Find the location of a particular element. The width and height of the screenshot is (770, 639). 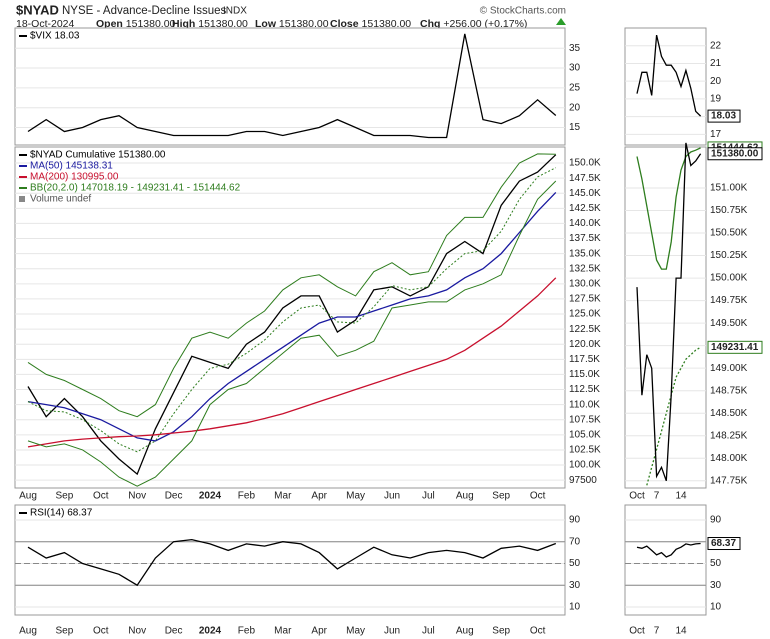

y-tick-label: 142.5K is located at coordinates (585, 208).